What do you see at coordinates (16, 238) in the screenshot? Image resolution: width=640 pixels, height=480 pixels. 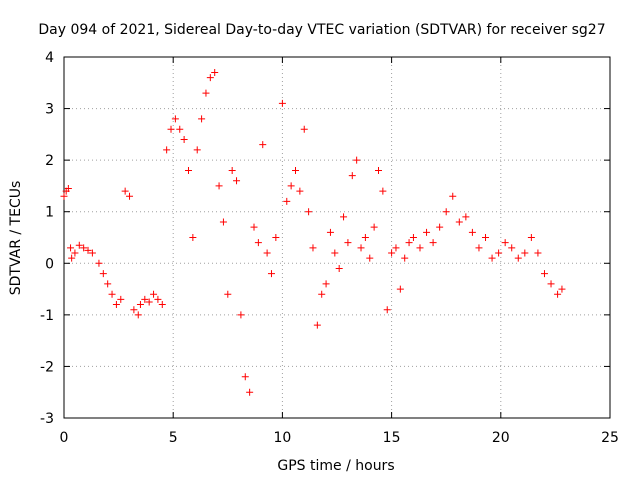 I see `y-axis-label: SDTVAR / TECUs` at bounding box center [16, 238].